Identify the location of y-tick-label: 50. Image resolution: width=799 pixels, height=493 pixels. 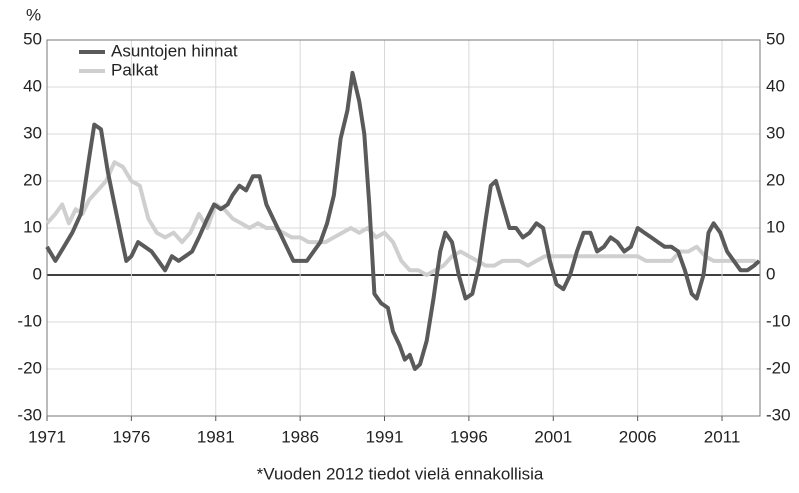
(32, 38).